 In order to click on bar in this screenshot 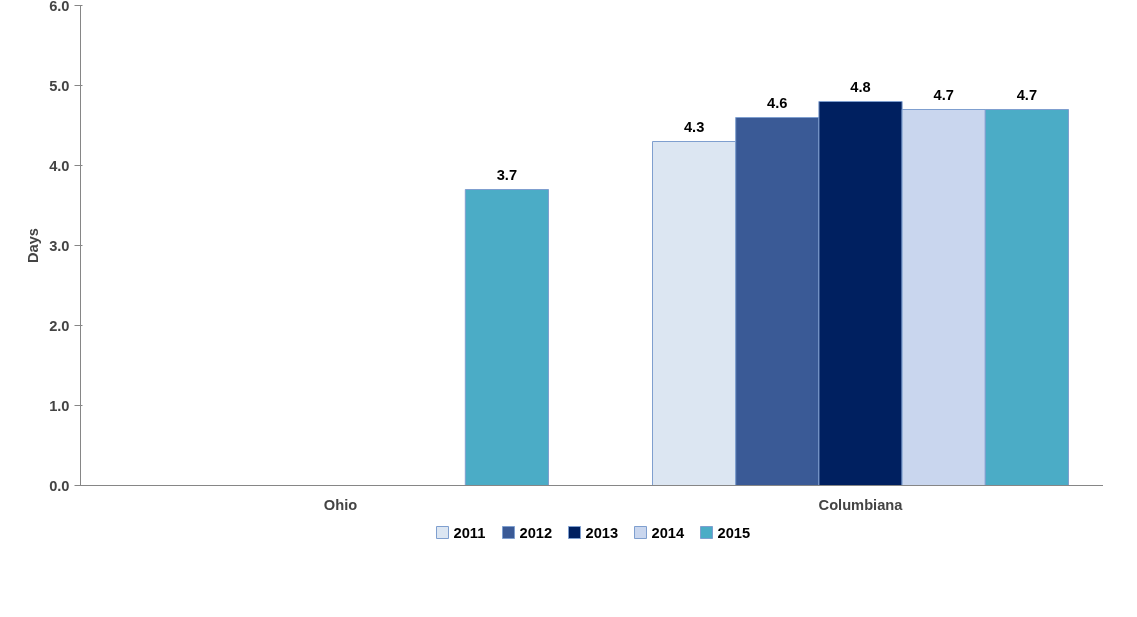, I will do `click(506, 337)`.